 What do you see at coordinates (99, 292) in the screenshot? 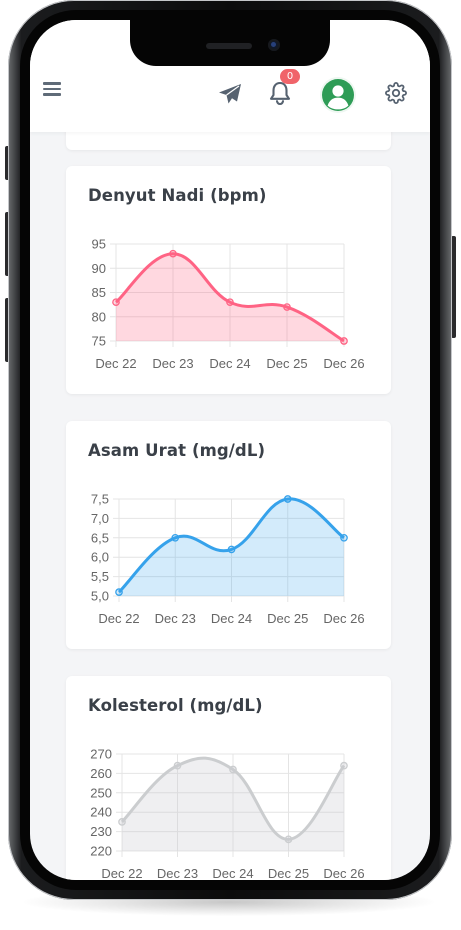
I see `y-tick-label: 85` at bounding box center [99, 292].